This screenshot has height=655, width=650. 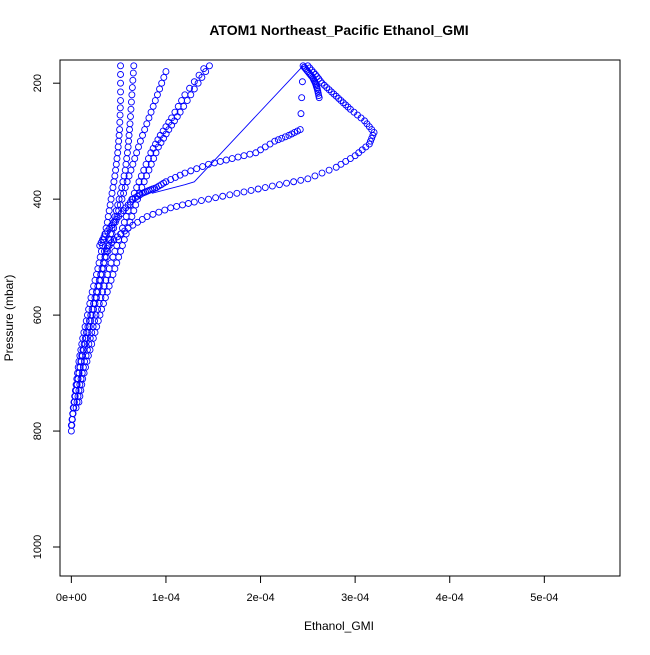 What do you see at coordinates (166, 598) in the screenshot?
I see `x-tick-label: 1e-04` at bounding box center [166, 598].